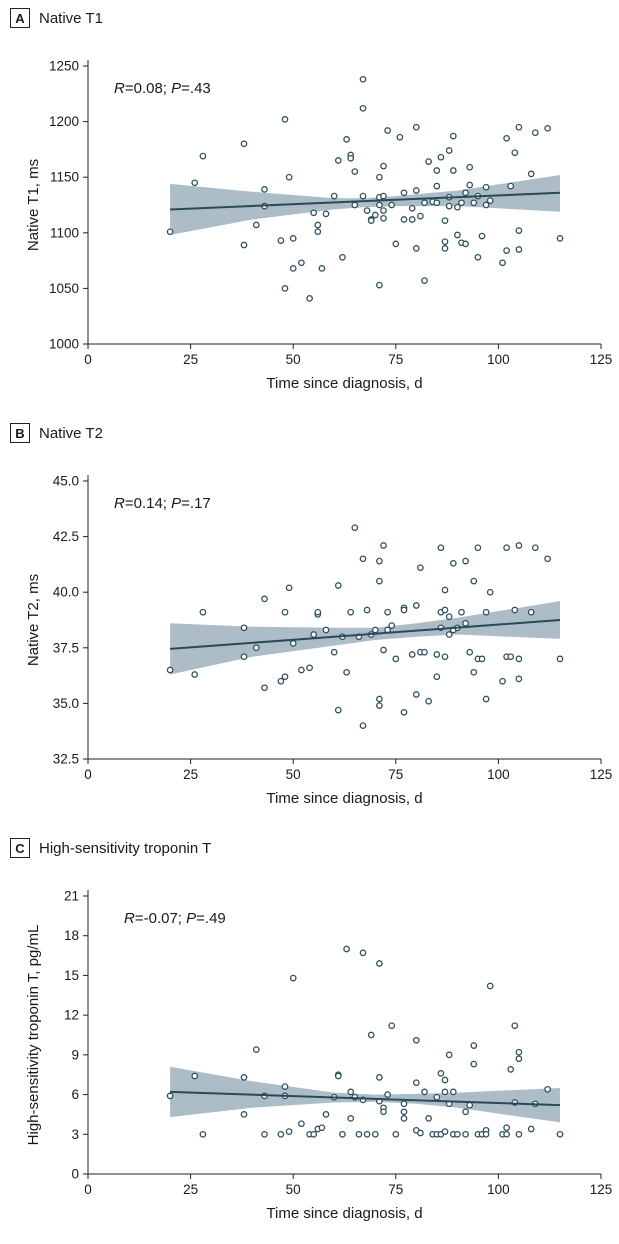 This screenshot has height=1244, width=619. I want to click on y-tick-label: 9, so click(75, 1054).